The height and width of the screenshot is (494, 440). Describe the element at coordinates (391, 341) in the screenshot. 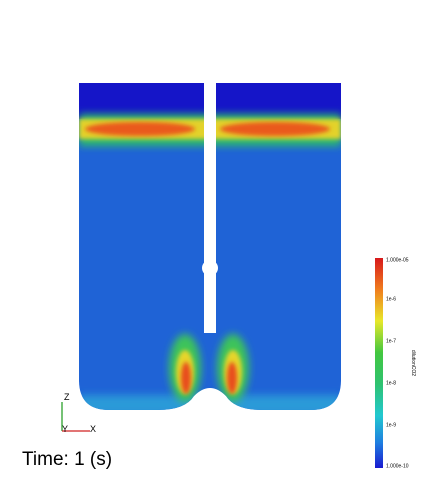

I see `colorbar-label: 1e-7` at that location.